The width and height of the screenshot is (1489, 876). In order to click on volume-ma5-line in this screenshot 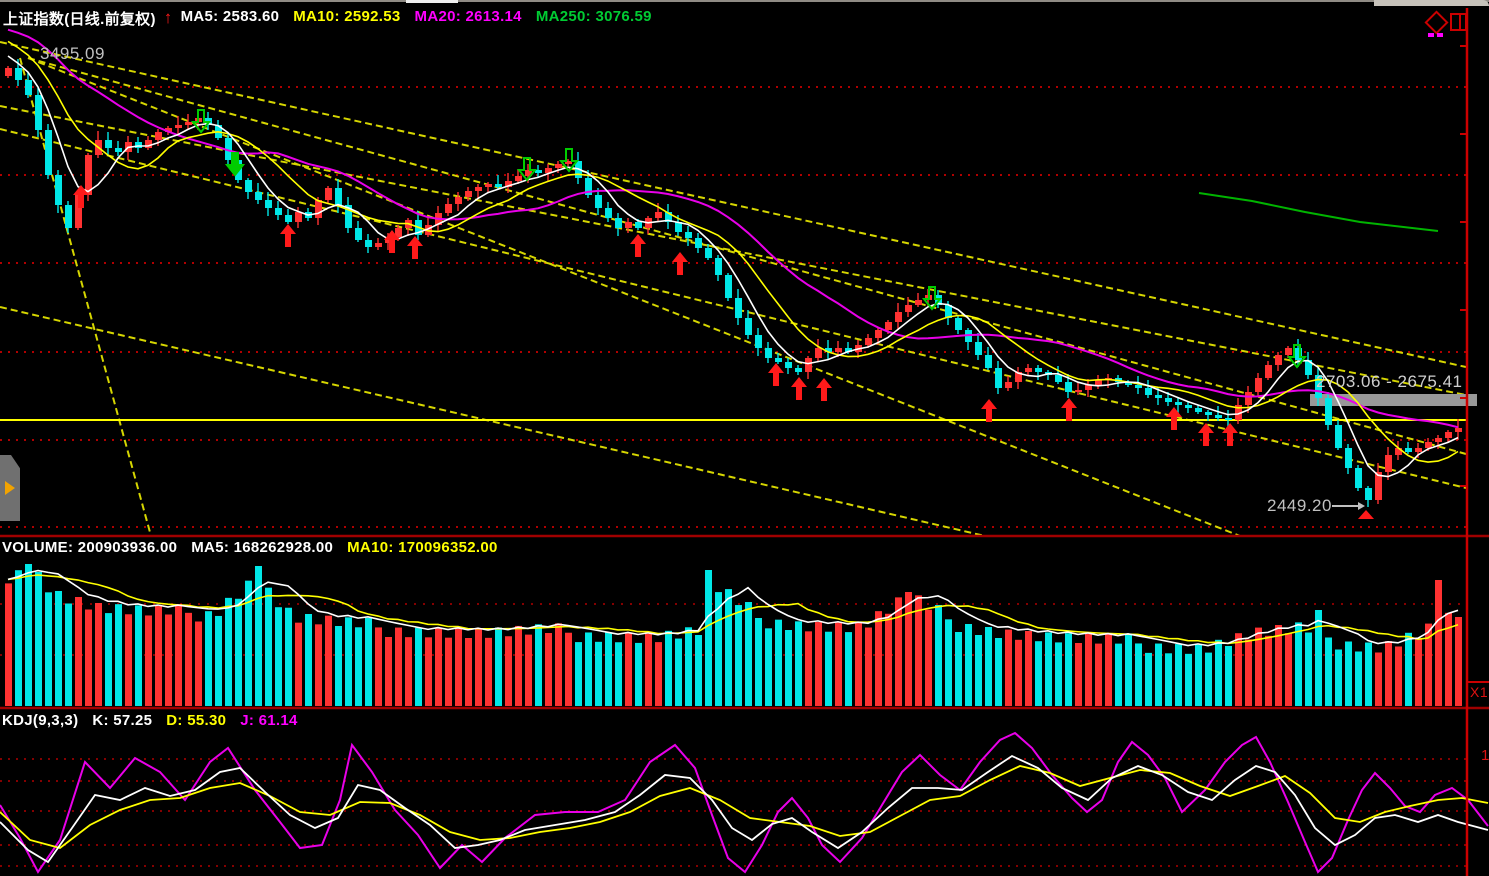, I will do `click(733, 608)`.